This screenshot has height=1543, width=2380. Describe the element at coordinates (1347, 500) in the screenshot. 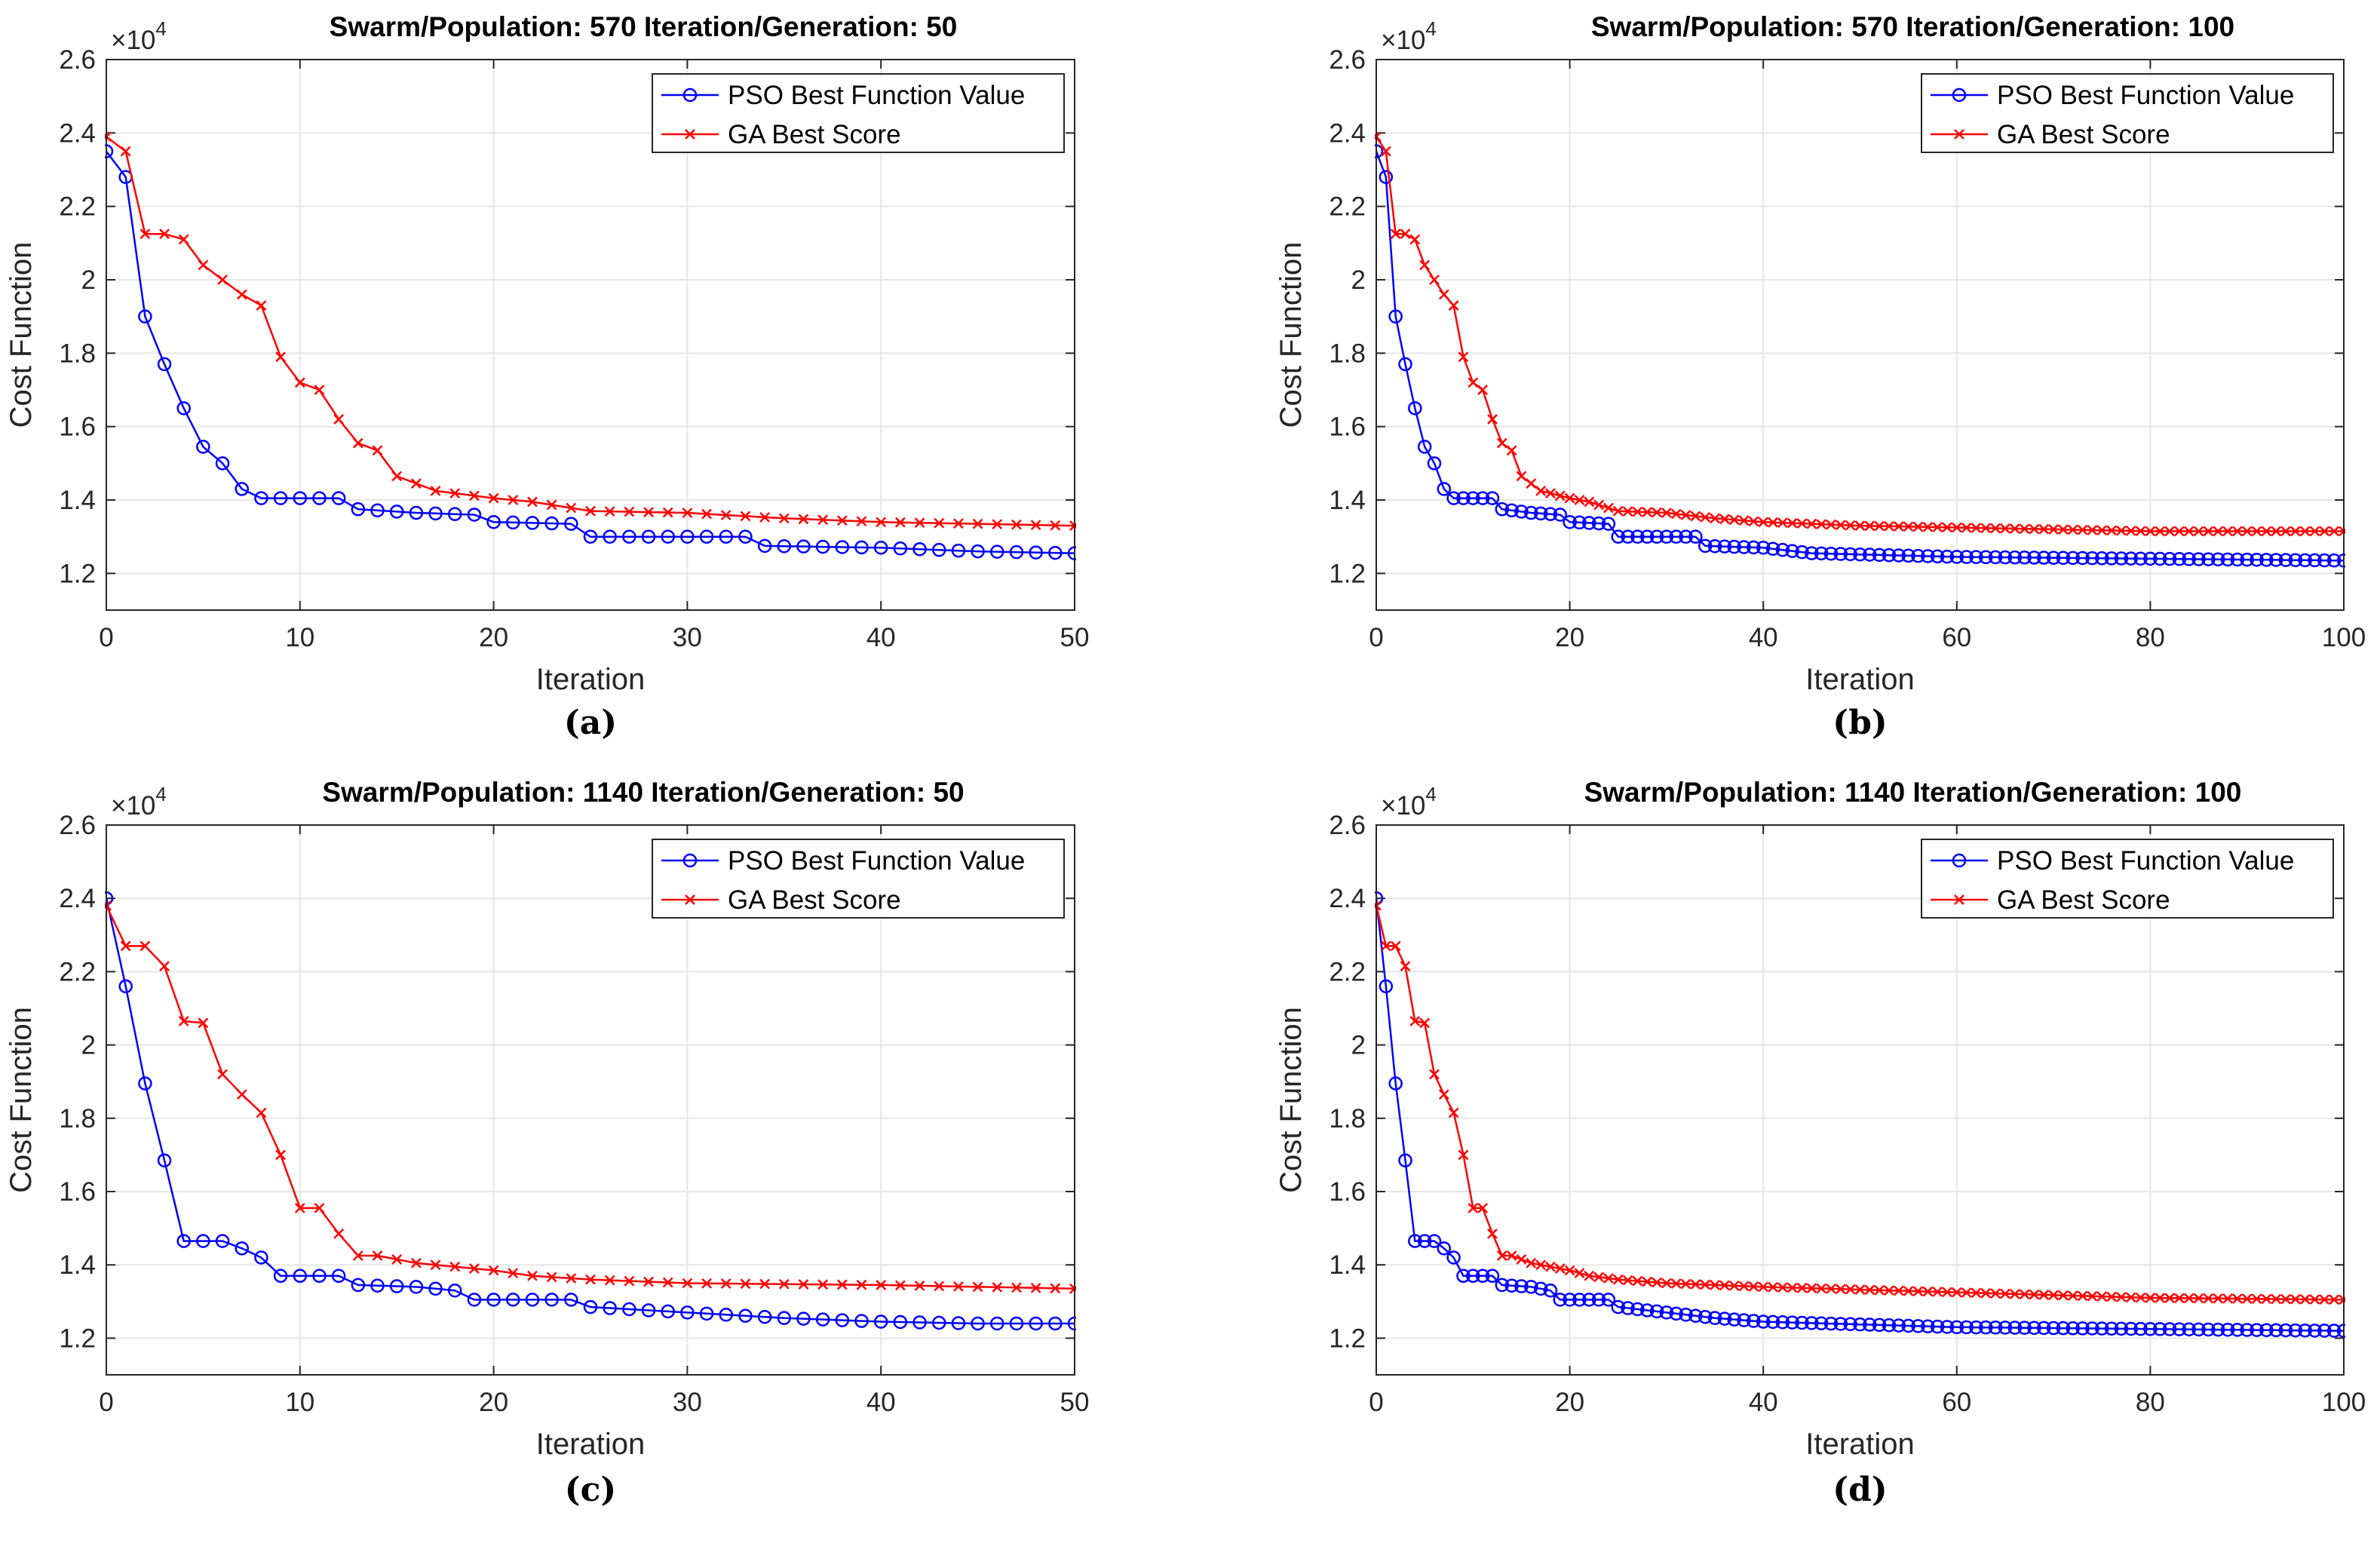

I see `y-tick-label: 1.4` at that location.